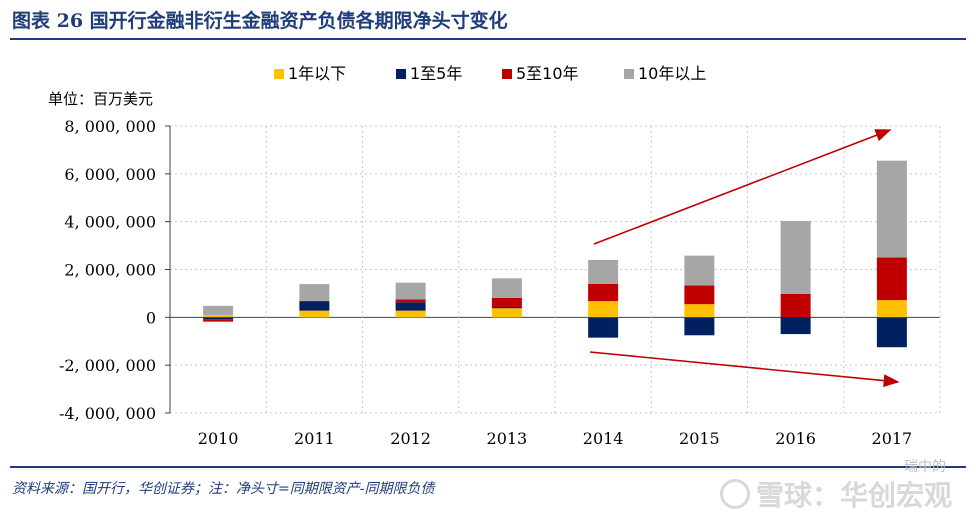 The height and width of the screenshot is (514, 976). I want to click on snowball-logo-icon, so click(734, 494).